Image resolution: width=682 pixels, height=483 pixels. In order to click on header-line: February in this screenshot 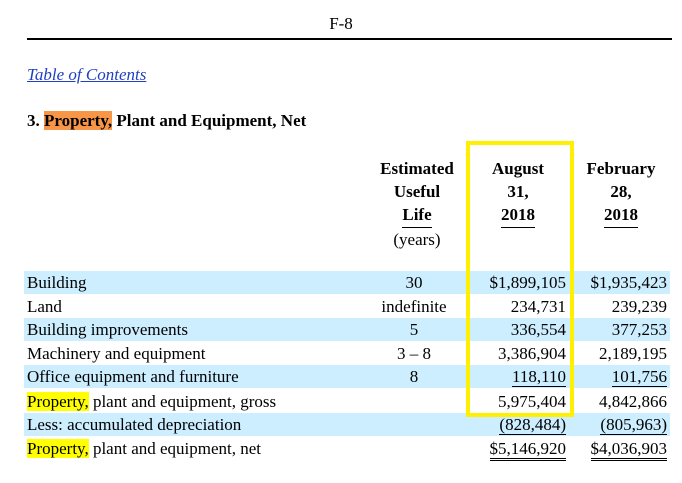, I will do `click(621, 168)`.